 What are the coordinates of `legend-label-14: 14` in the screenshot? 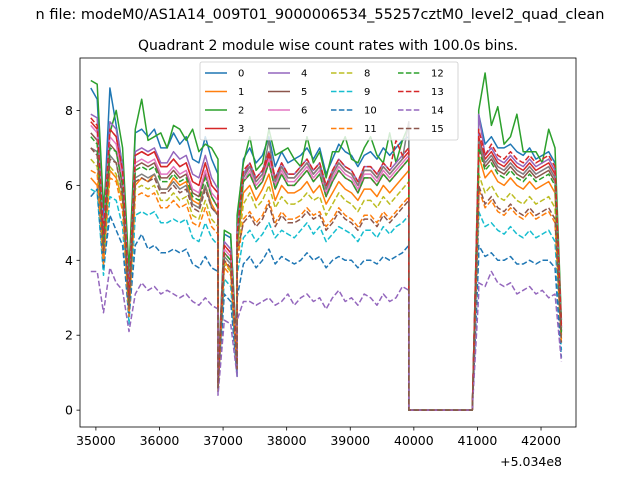 It's located at (437, 111).